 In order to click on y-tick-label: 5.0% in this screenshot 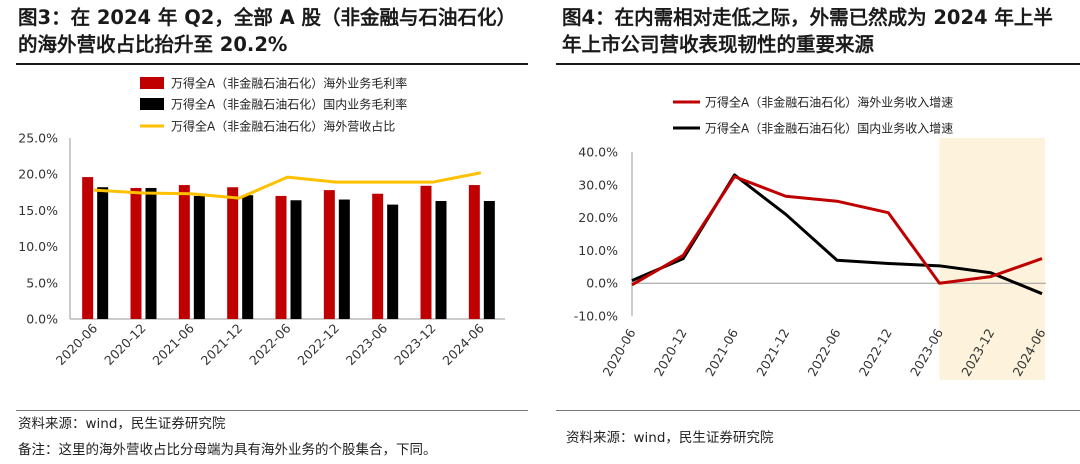, I will do `click(42, 282)`.